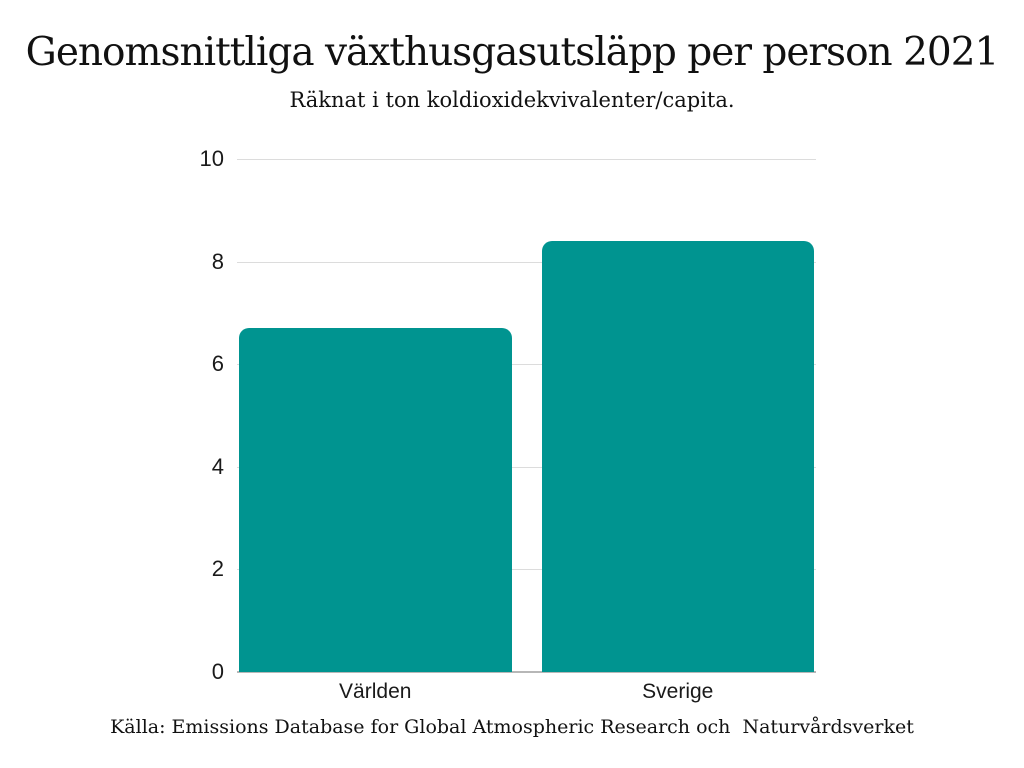 The image size is (1024, 768). Describe the element at coordinates (375, 691) in the screenshot. I see `x-axis-category-label-världen: Världen` at that location.